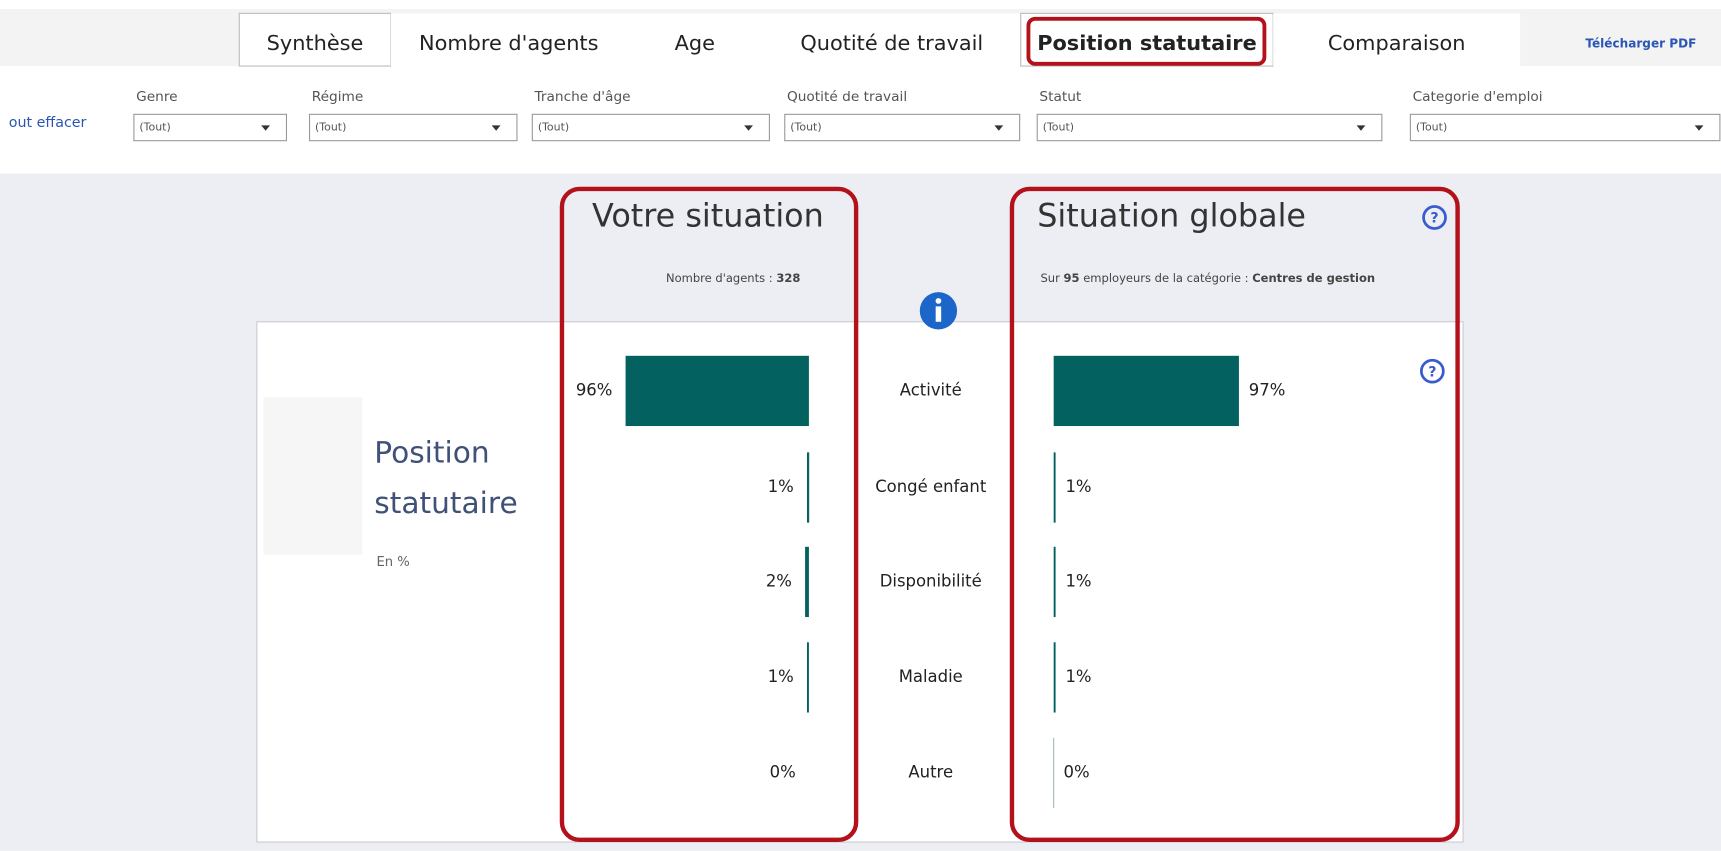 Image resolution: width=1721 pixels, height=851 pixels. I want to click on filter-label: Régime, so click(338, 97).